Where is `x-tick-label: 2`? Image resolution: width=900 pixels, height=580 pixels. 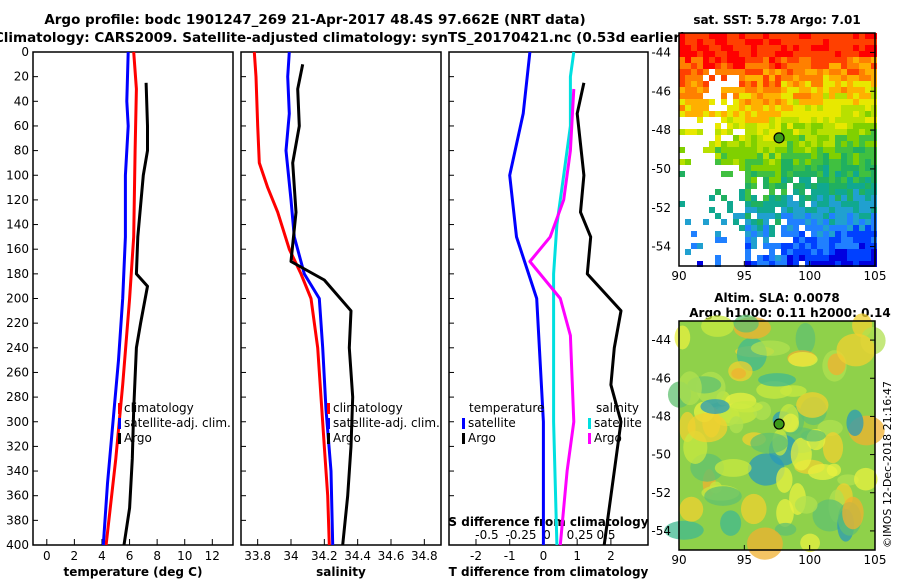 x-tick-label: 2 is located at coordinates (75, 556).